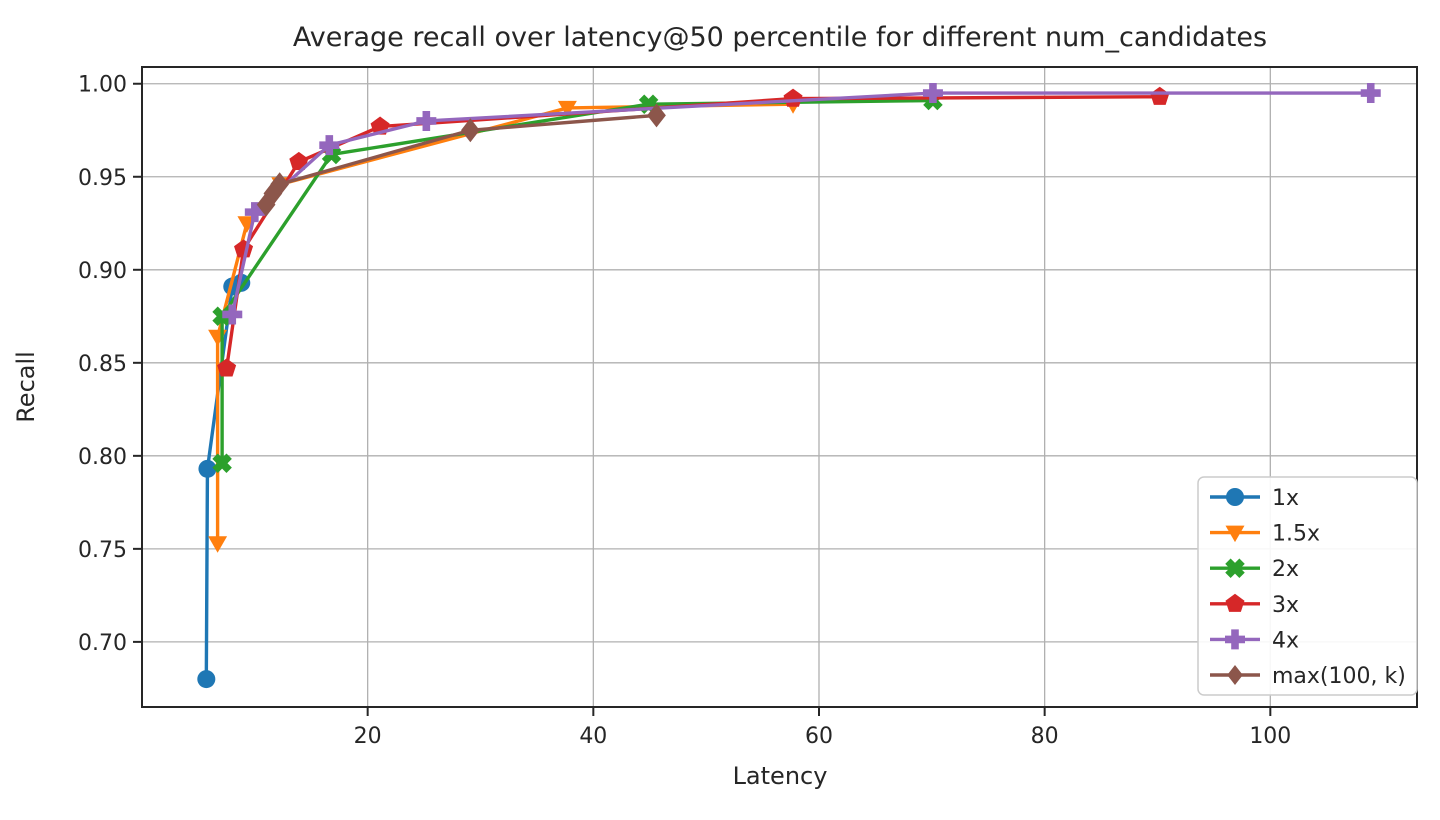 This screenshot has height=820, width=1440. I want to click on legend-sample-marker-1x, so click(1235, 497).